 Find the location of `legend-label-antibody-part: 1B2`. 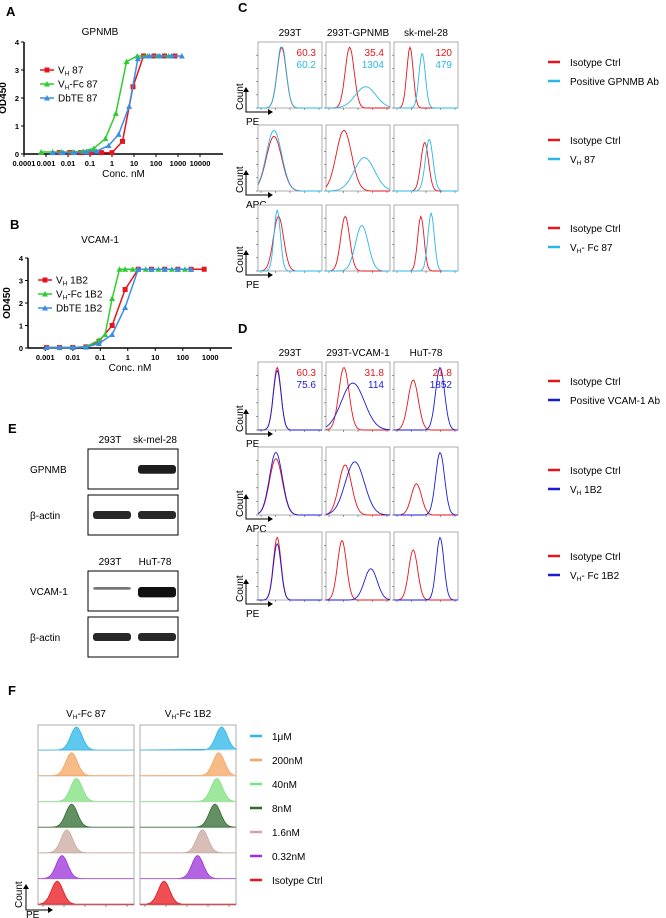

legend-label-antibody-part: 1B2 is located at coordinates (591, 490).